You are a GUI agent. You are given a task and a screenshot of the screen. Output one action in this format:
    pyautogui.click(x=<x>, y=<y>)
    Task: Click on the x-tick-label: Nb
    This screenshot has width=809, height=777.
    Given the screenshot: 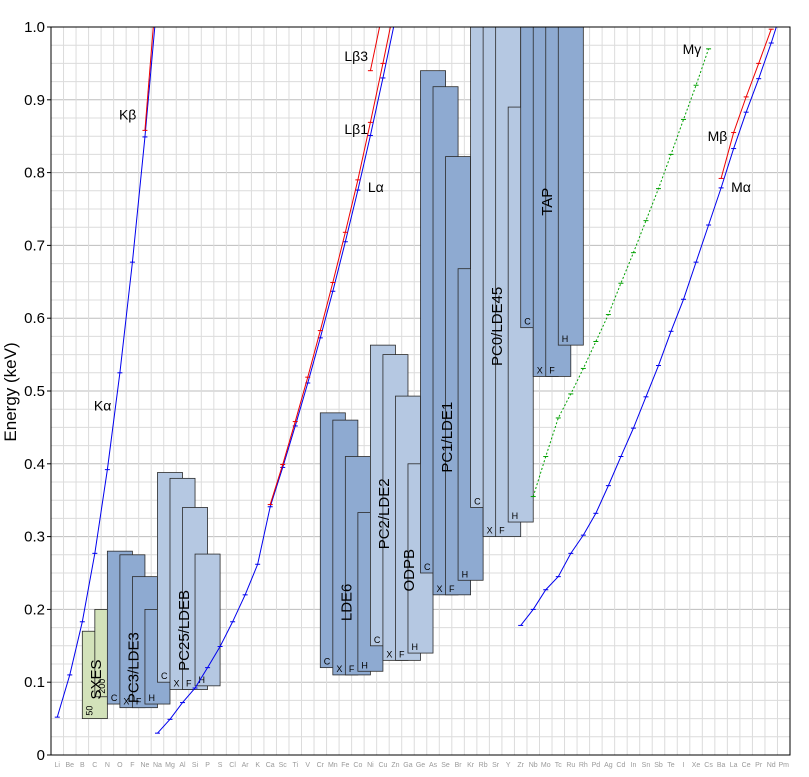 What is the action you would take?
    pyautogui.click(x=533, y=765)
    